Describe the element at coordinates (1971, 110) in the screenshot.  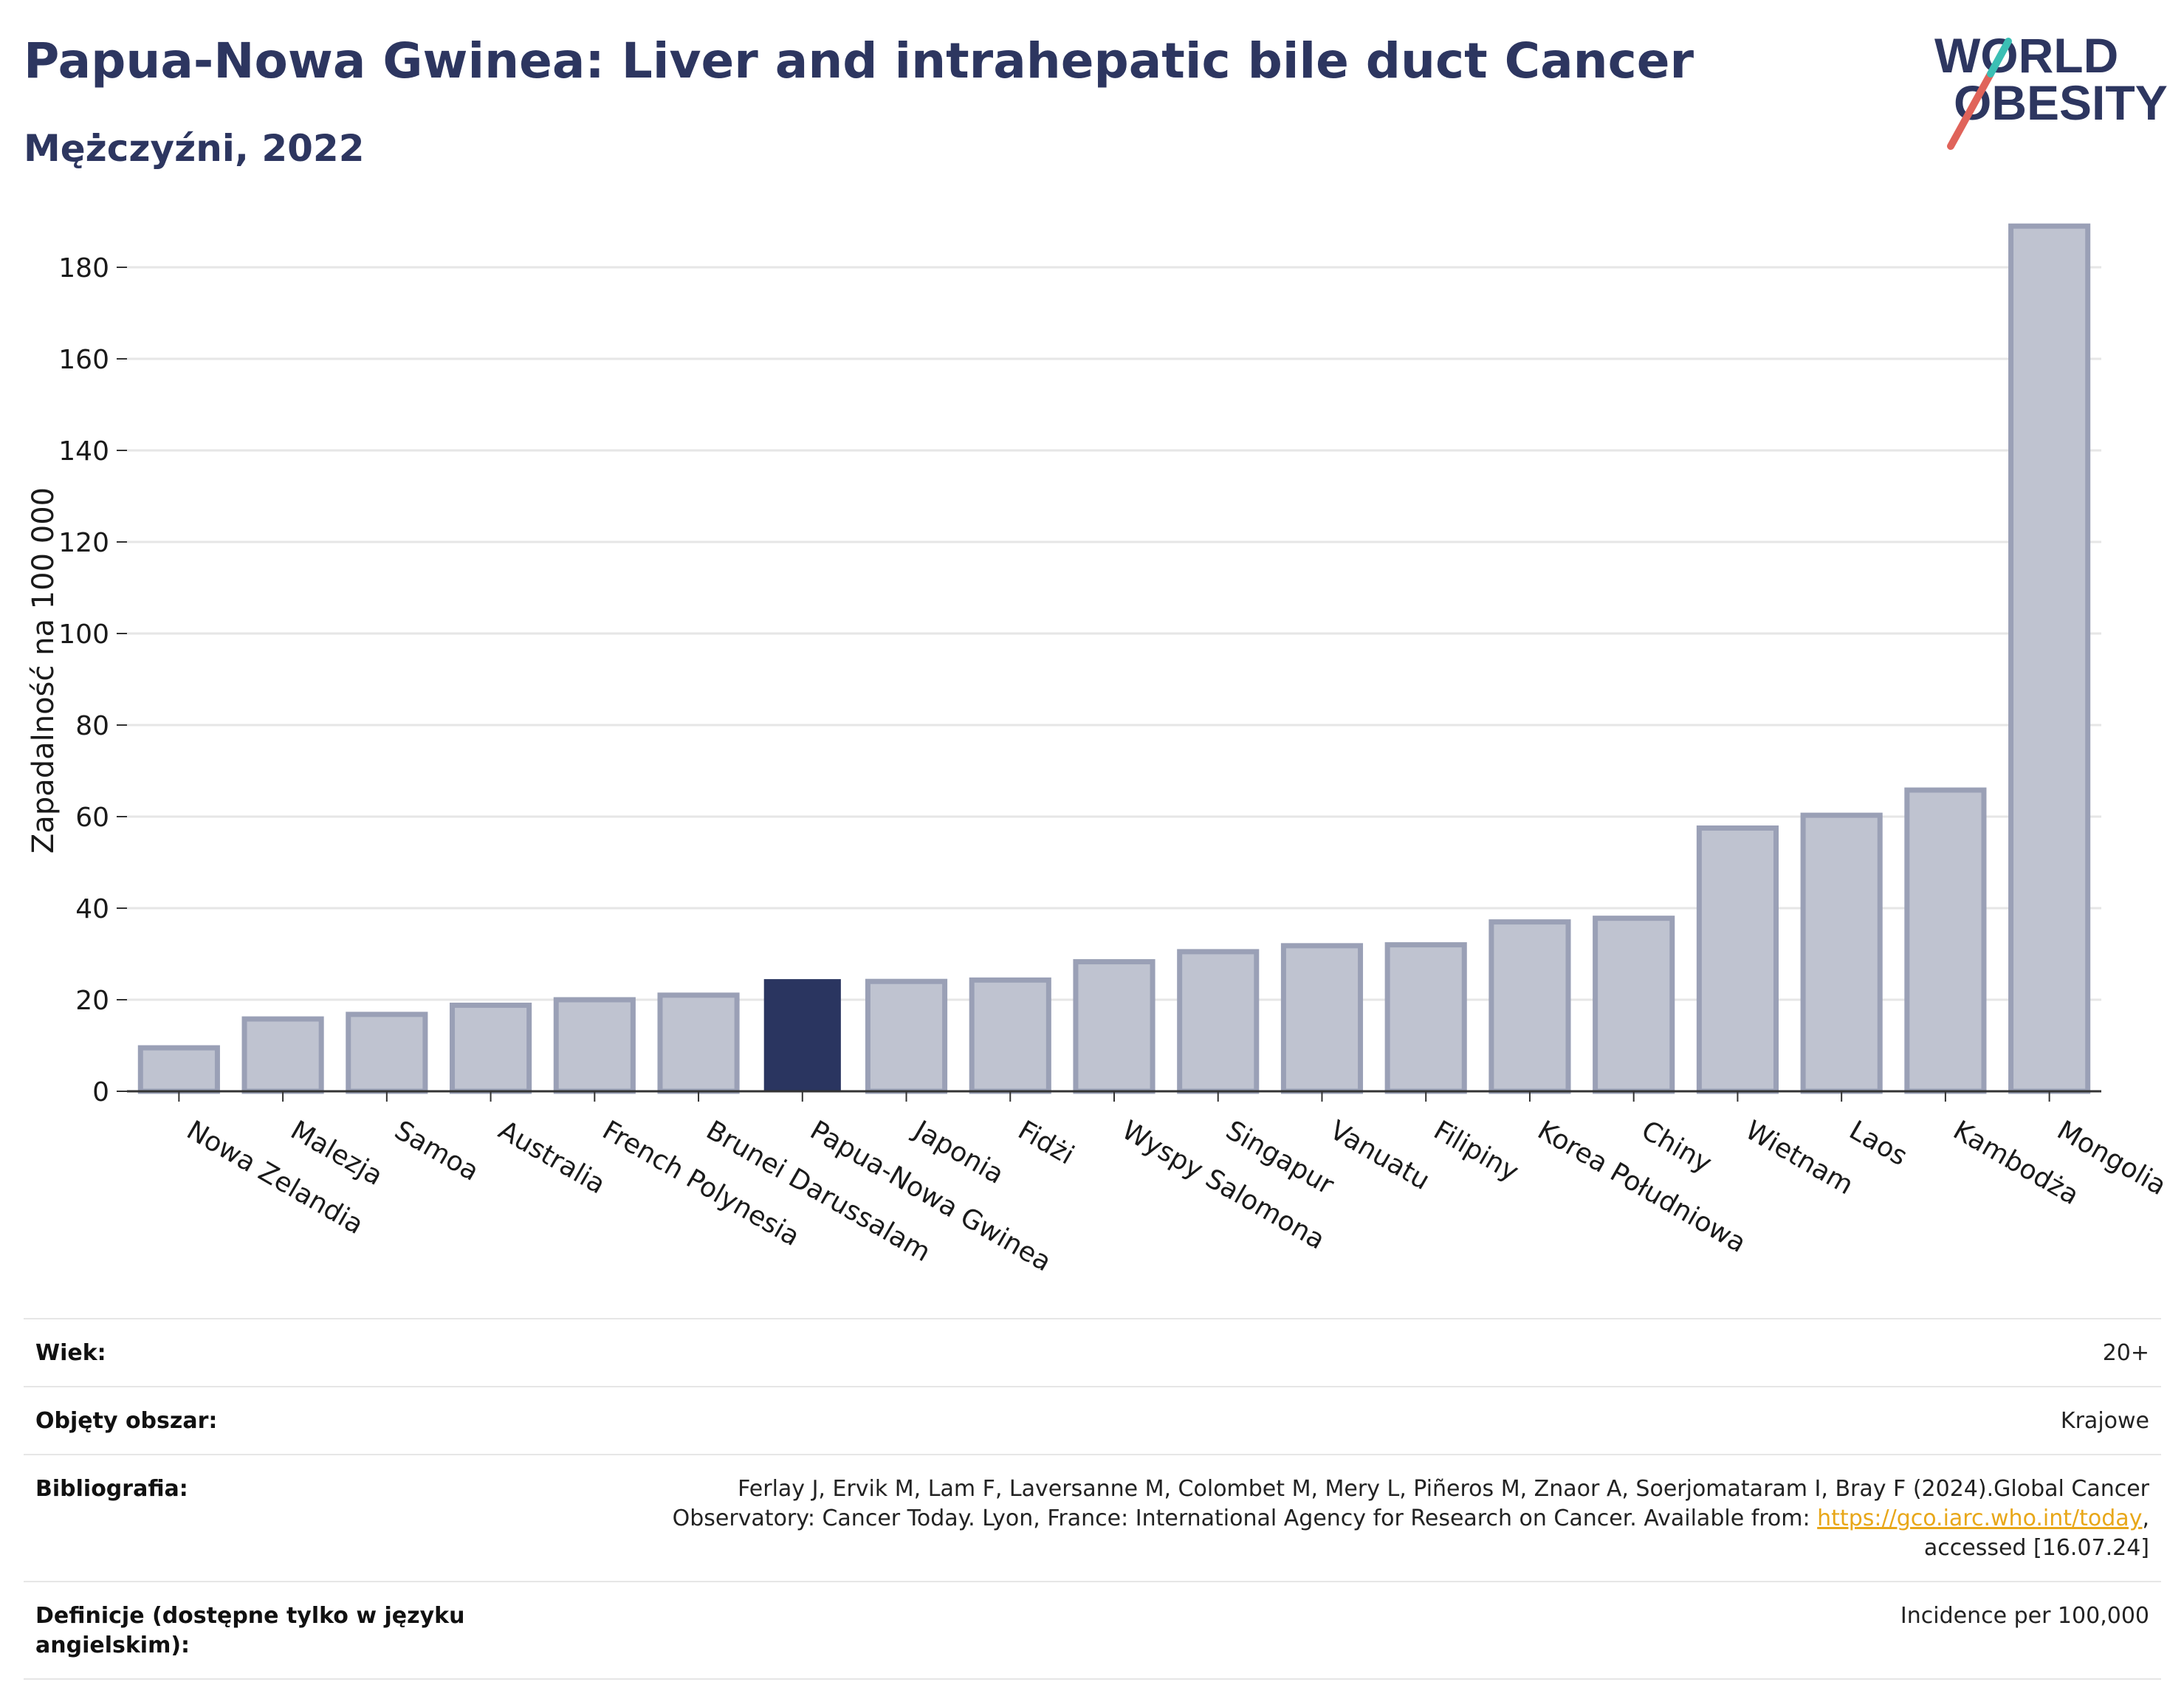
I see `logo-slash-red` at that location.